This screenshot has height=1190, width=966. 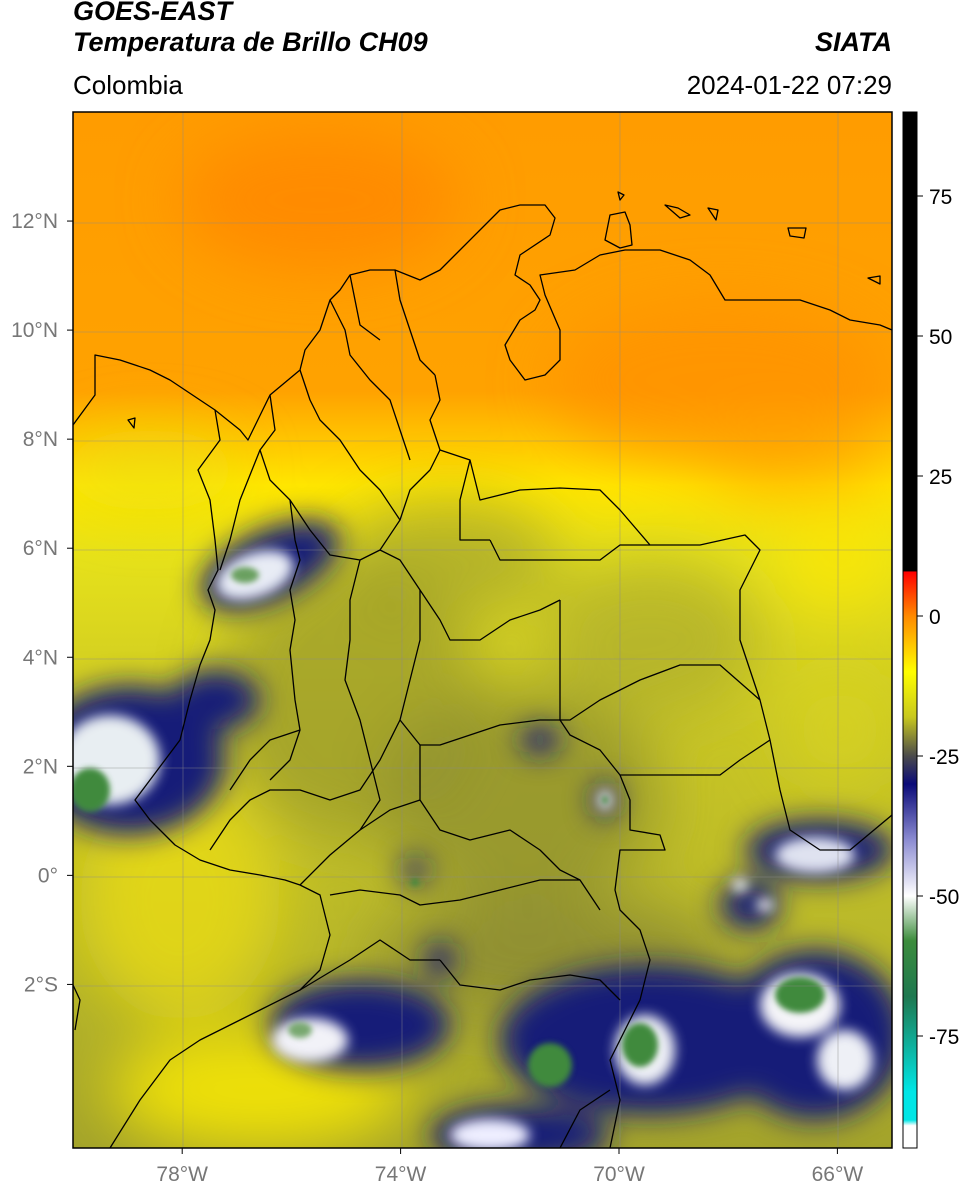 I want to click on colorbar, so click(x=910, y=630).